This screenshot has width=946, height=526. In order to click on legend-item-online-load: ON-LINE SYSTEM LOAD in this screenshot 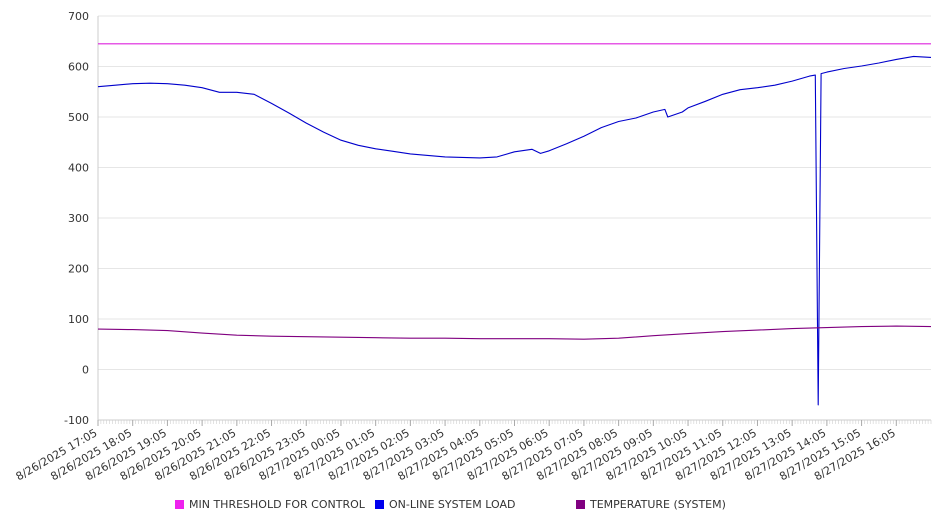, I will do `click(445, 504)`.